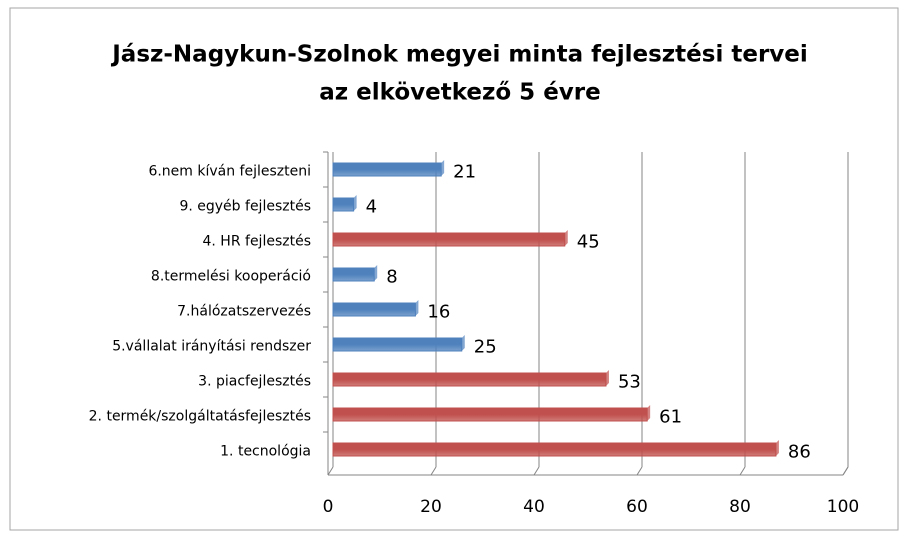 The height and width of the screenshot is (542, 909). Describe the element at coordinates (254, 382) in the screenshot. I see `y-tick-label: 3. piacfejlesztés` at that location.